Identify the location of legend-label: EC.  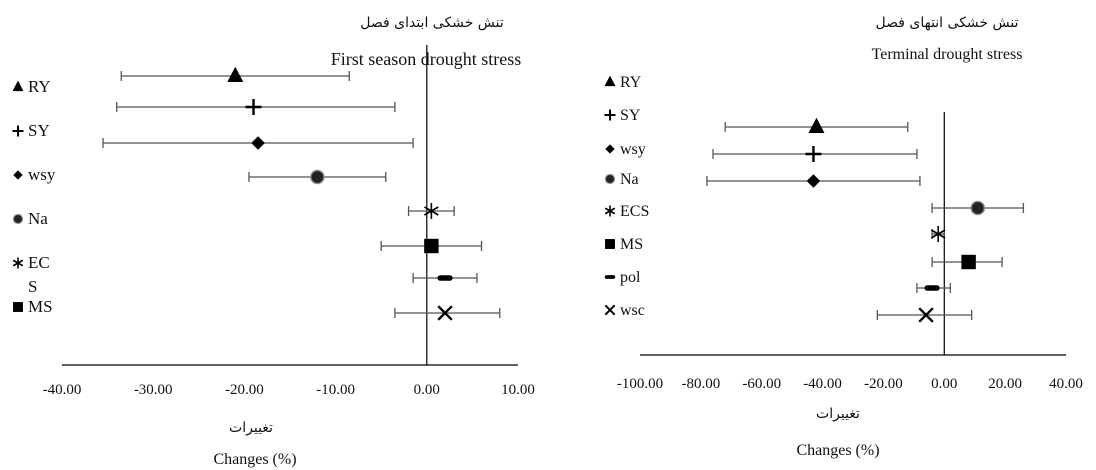
(39, 262).